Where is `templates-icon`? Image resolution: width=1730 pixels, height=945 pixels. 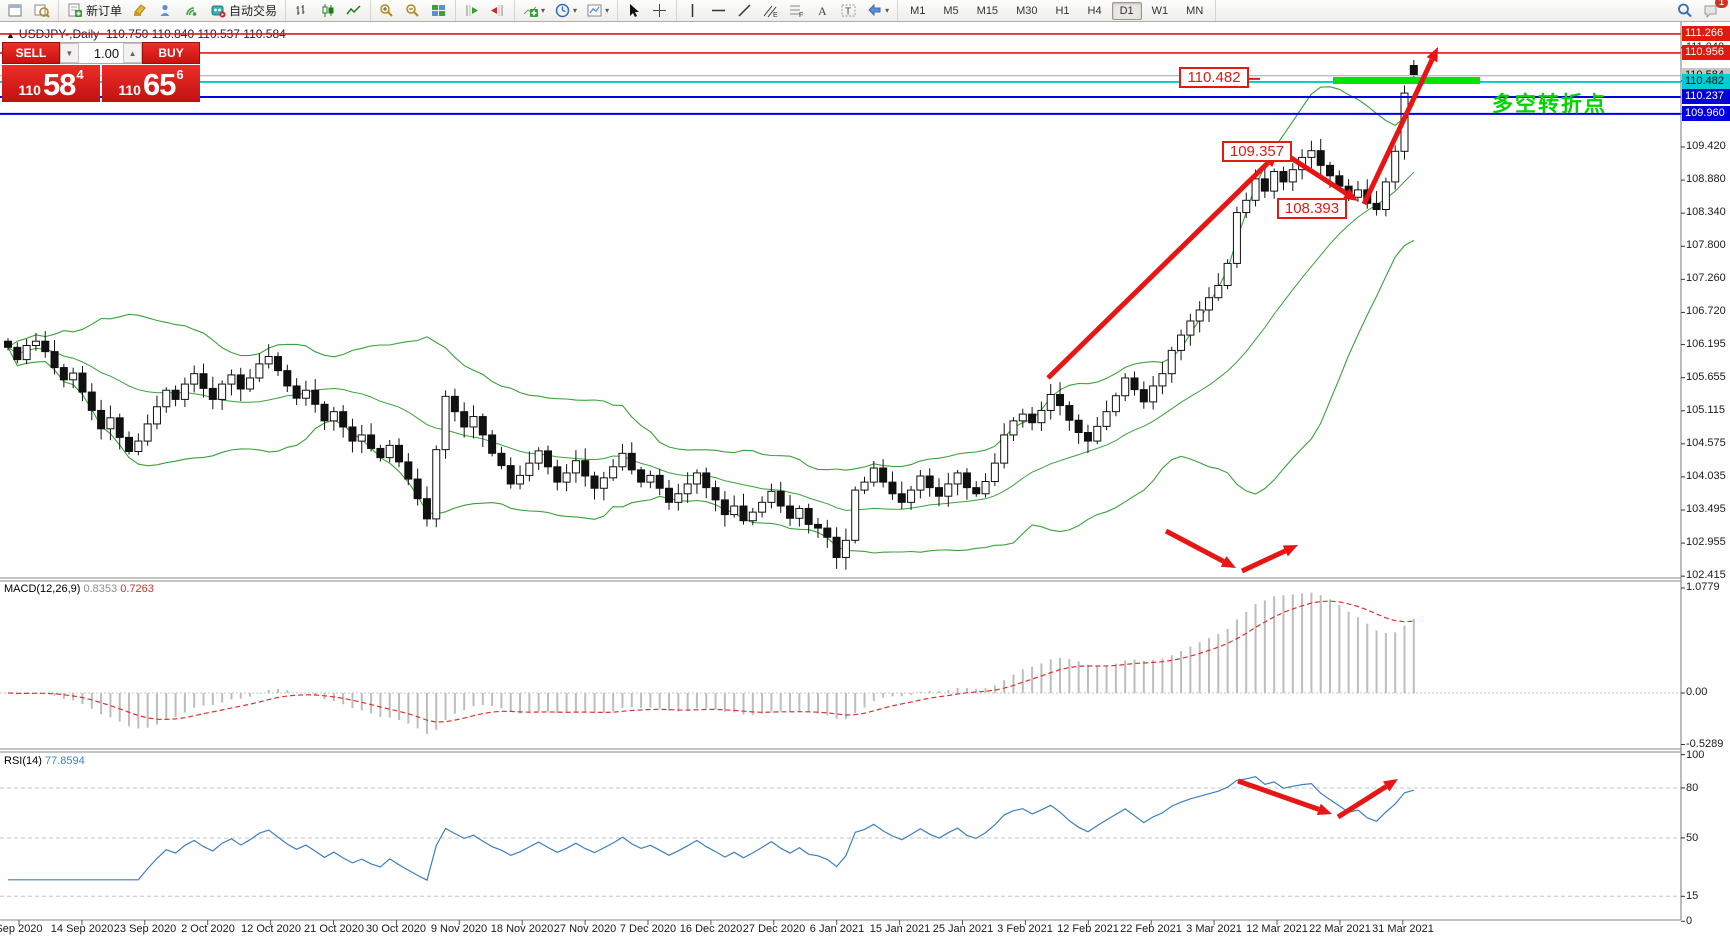 templates-icon is located at coordinates (594, 10).